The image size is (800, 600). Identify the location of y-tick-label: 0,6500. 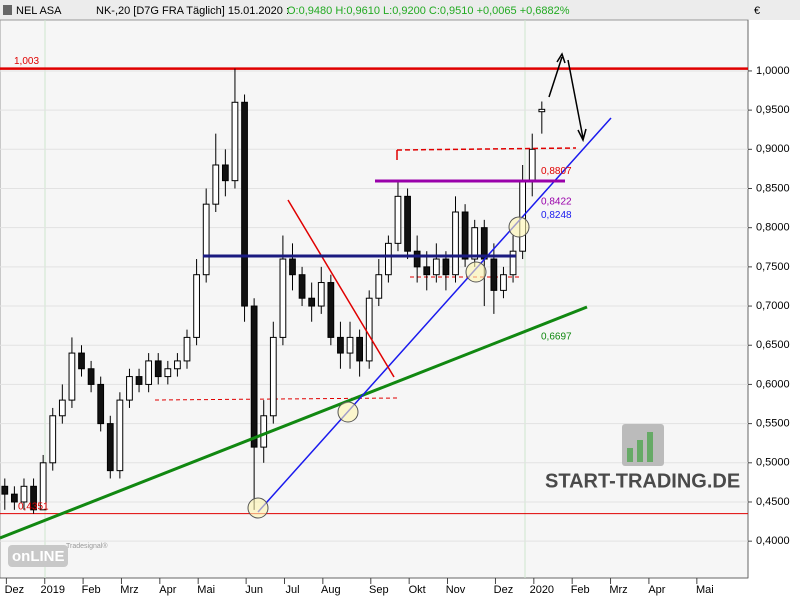
(773, 345).